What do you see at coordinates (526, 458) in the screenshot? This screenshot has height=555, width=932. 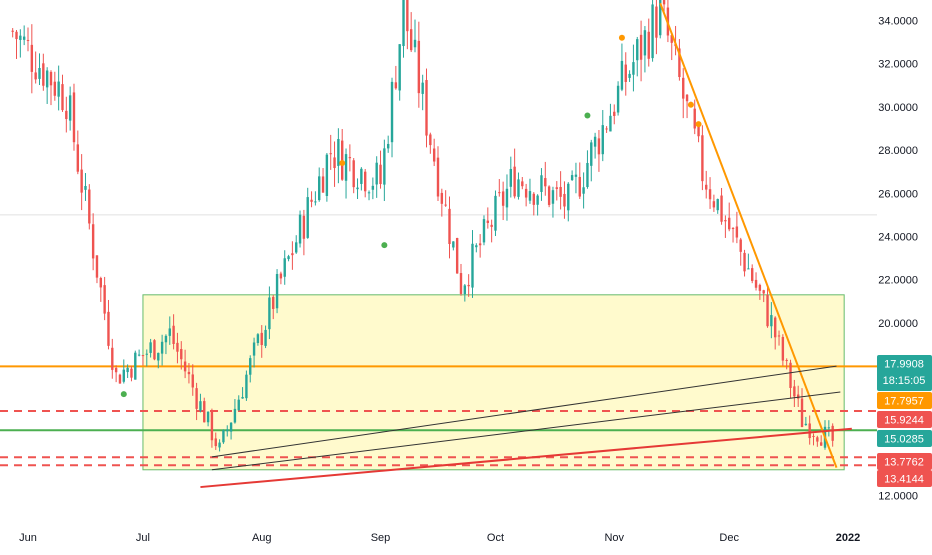 I see `red-uptrend-trendline` at bounding box center [526, 458].